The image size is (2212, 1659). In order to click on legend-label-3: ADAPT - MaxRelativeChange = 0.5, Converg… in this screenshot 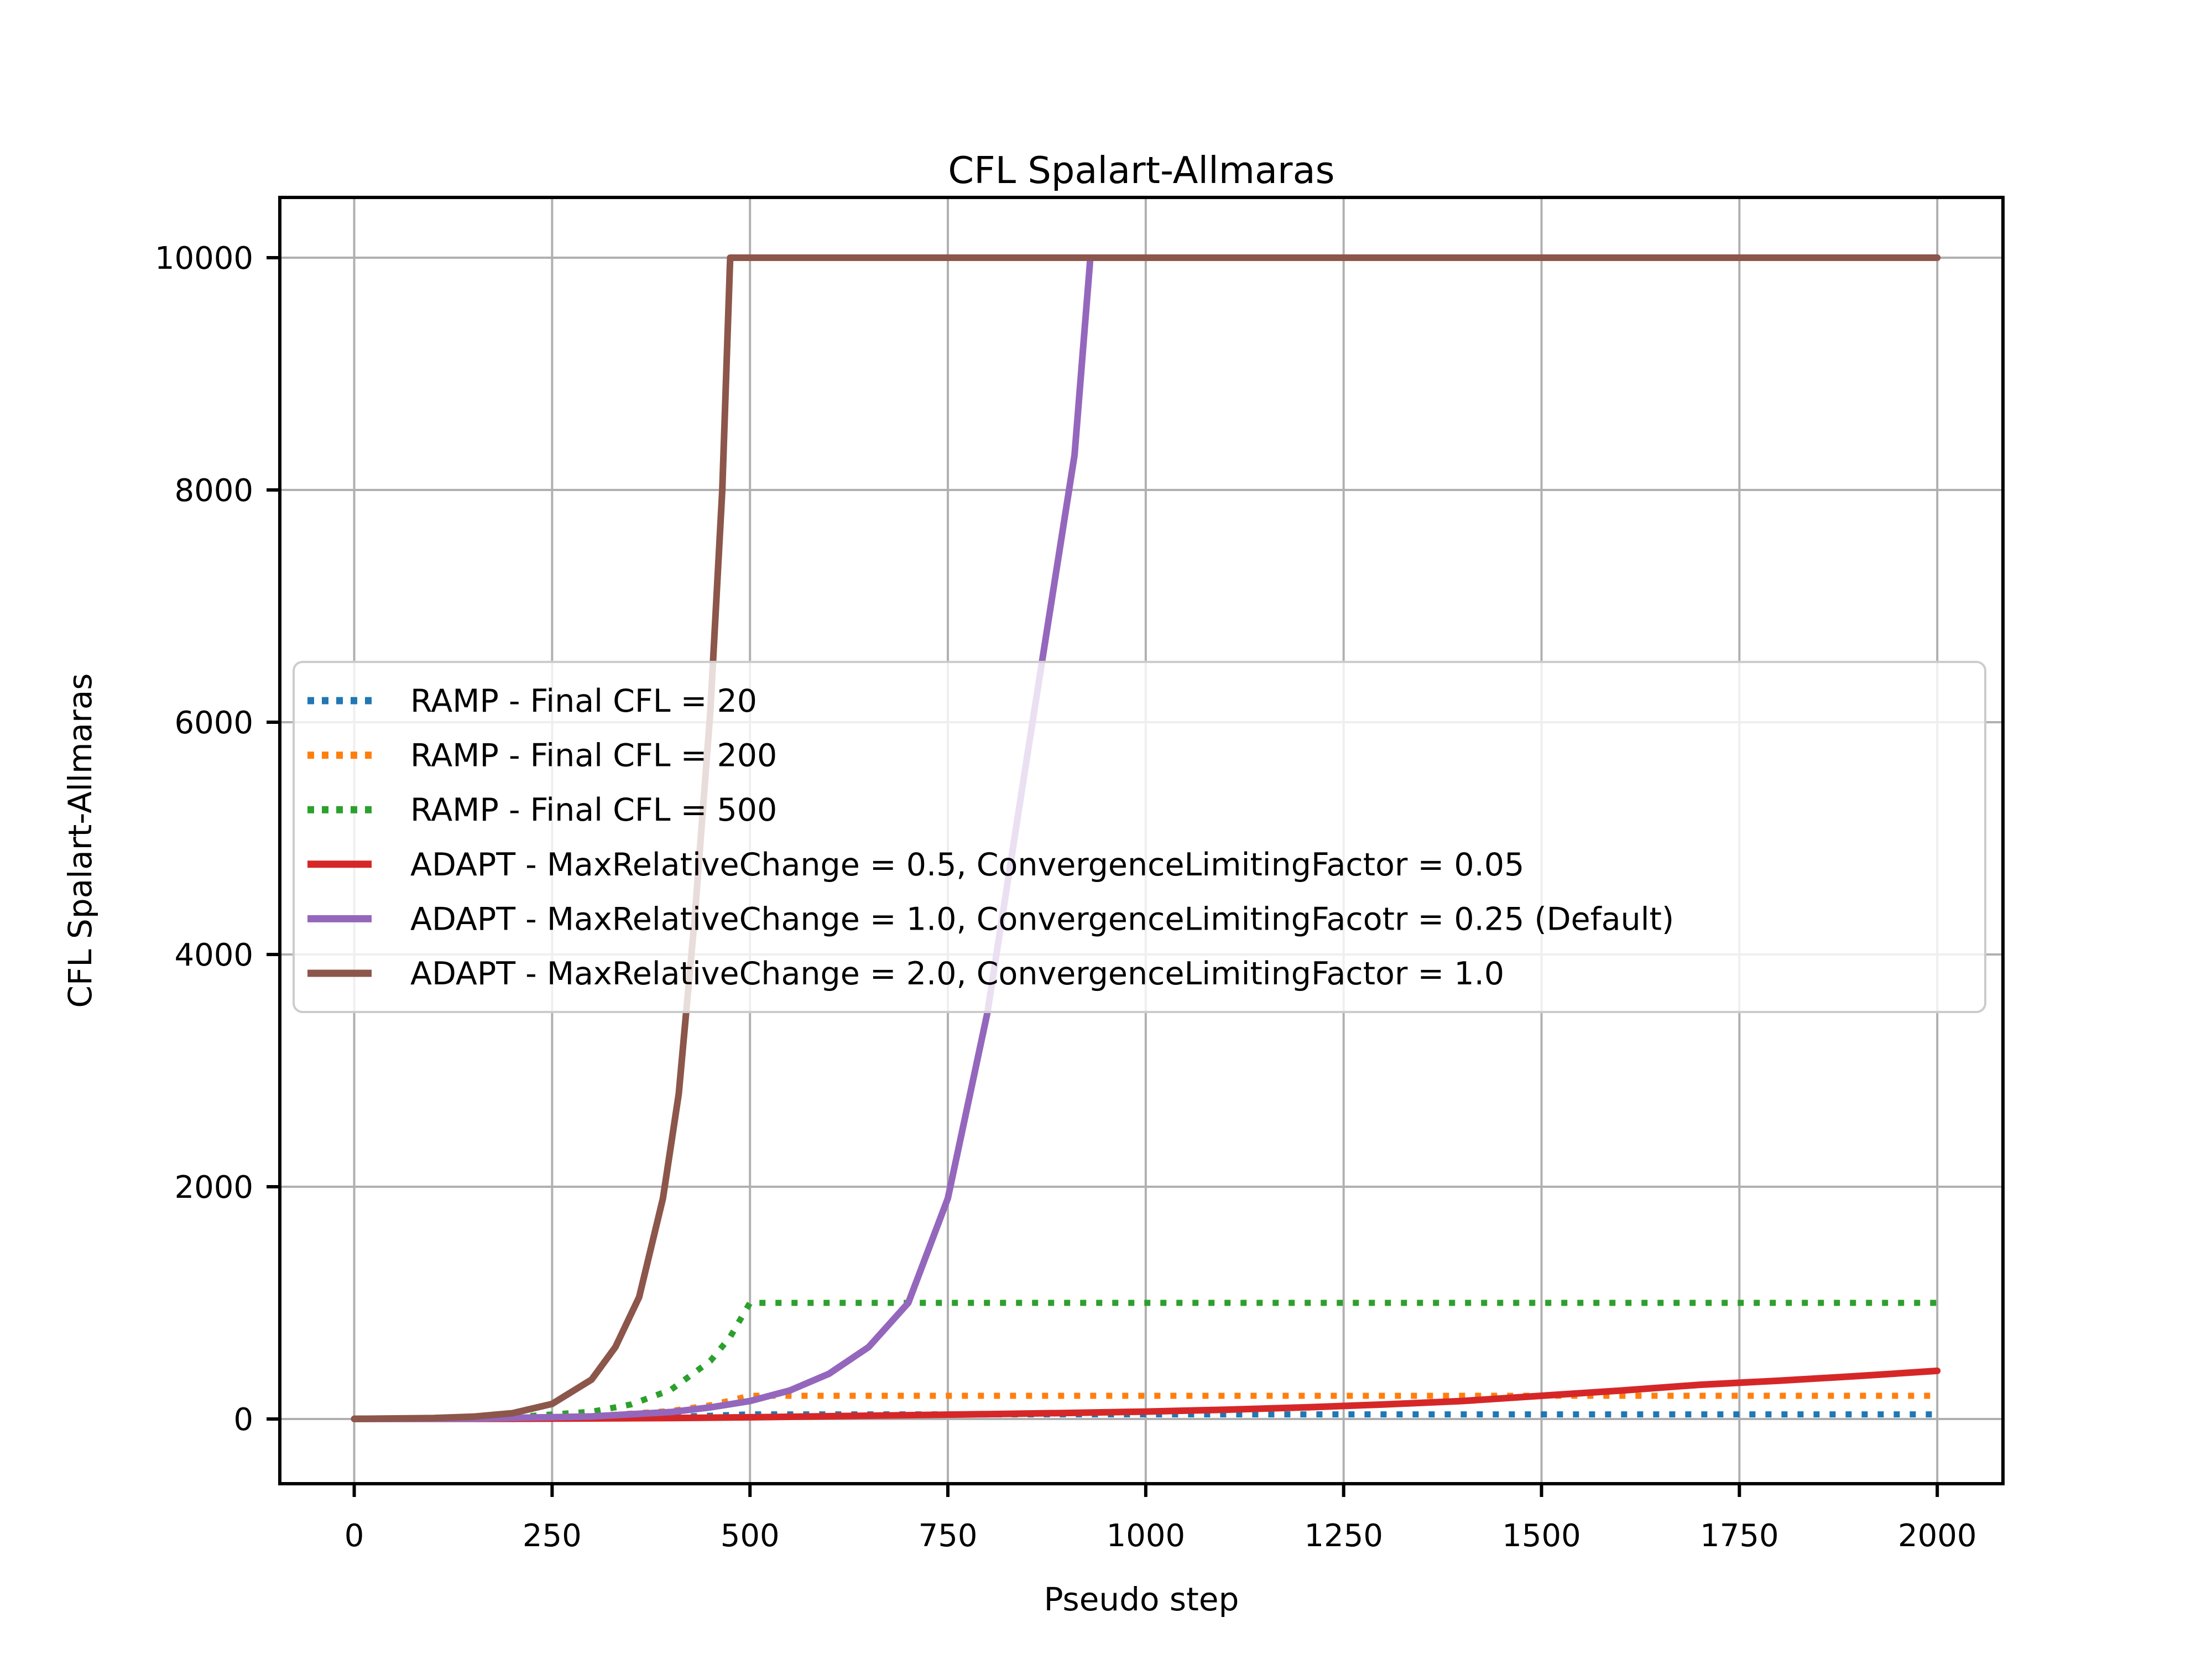, I will do `click(967, 865)`.